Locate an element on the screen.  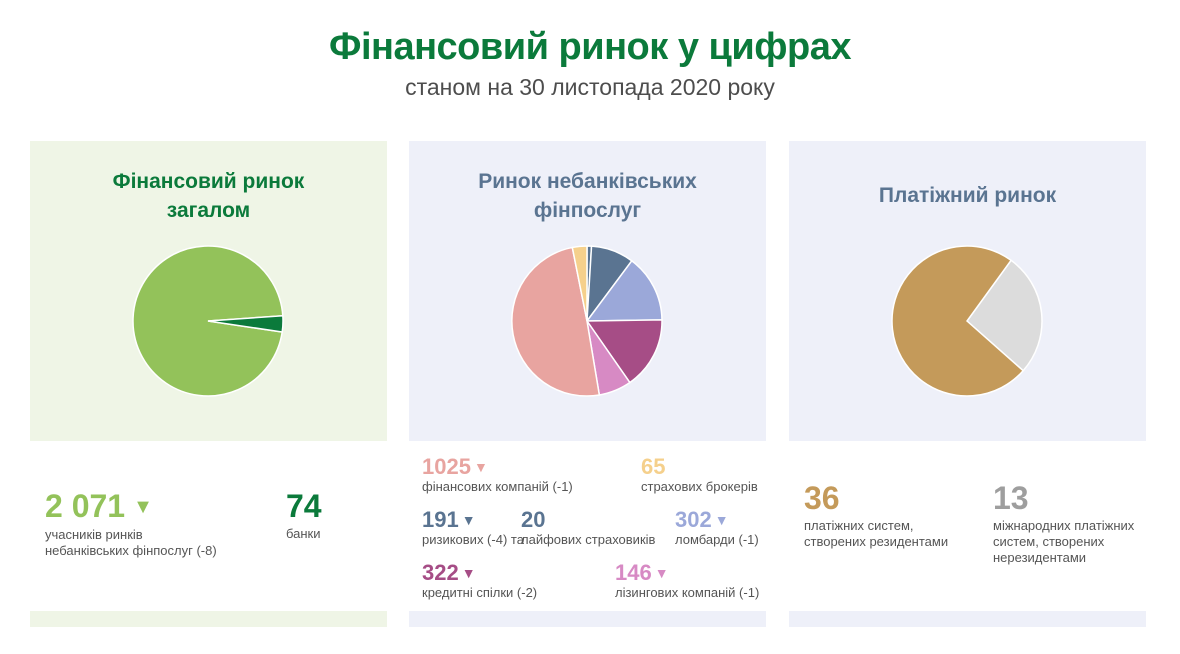
stat-label: ризикових (-4) та is located at coordinates (473, 539).